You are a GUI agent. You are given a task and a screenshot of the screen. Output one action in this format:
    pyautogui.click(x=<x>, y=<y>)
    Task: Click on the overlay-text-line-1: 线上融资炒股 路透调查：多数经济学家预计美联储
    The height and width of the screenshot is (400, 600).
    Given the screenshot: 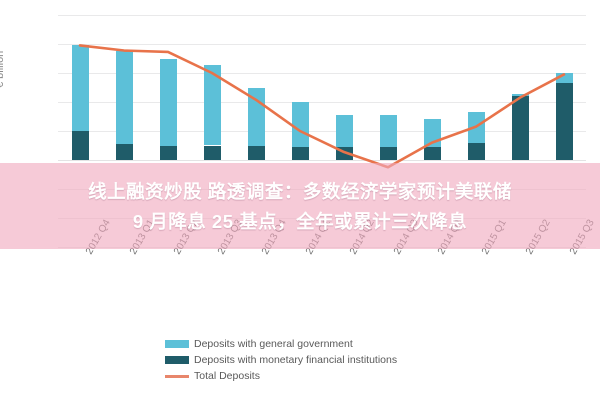 What is the action you would take?
    pyautogui.click(x=300, y=191)
    